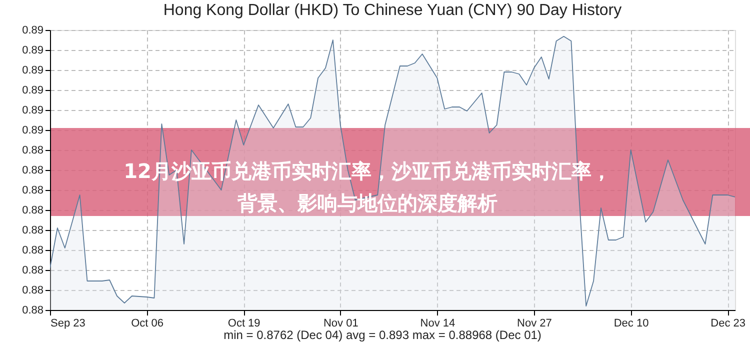 The image size is (750, 345). I want to click on x-tick-label: Oct 06, so click(147, 324).